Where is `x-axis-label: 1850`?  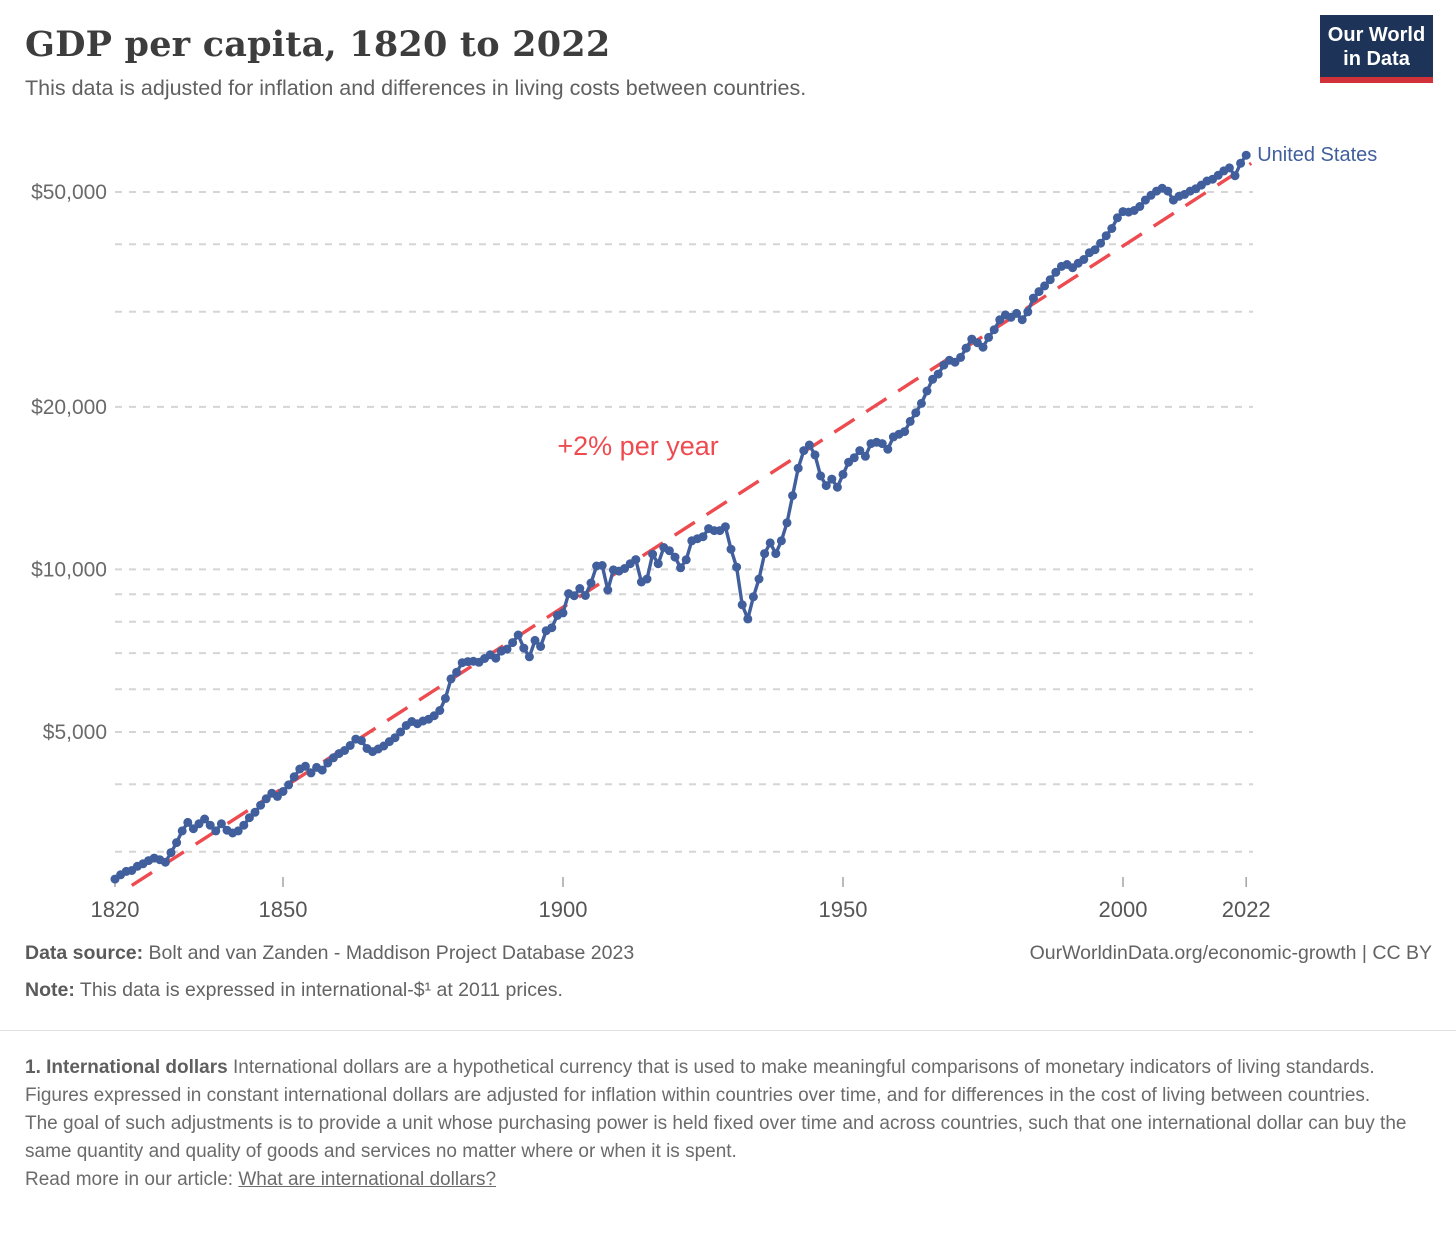
x-axis-label: 1850 is located at coordinates (283, 909).